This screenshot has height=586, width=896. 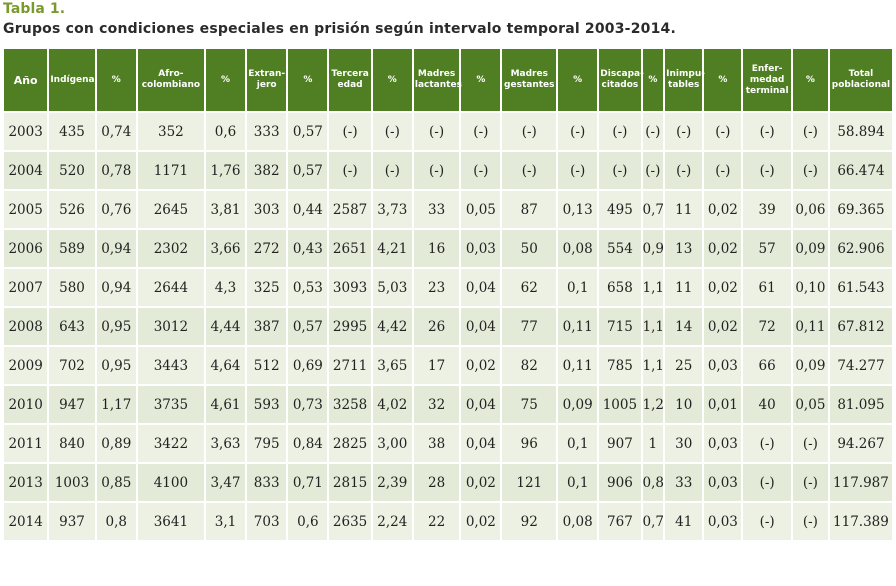 What do you see at coordinates (392, 365) in the screenshot?
I see `table-cell: 3,65` at bounding box center [392, 365].